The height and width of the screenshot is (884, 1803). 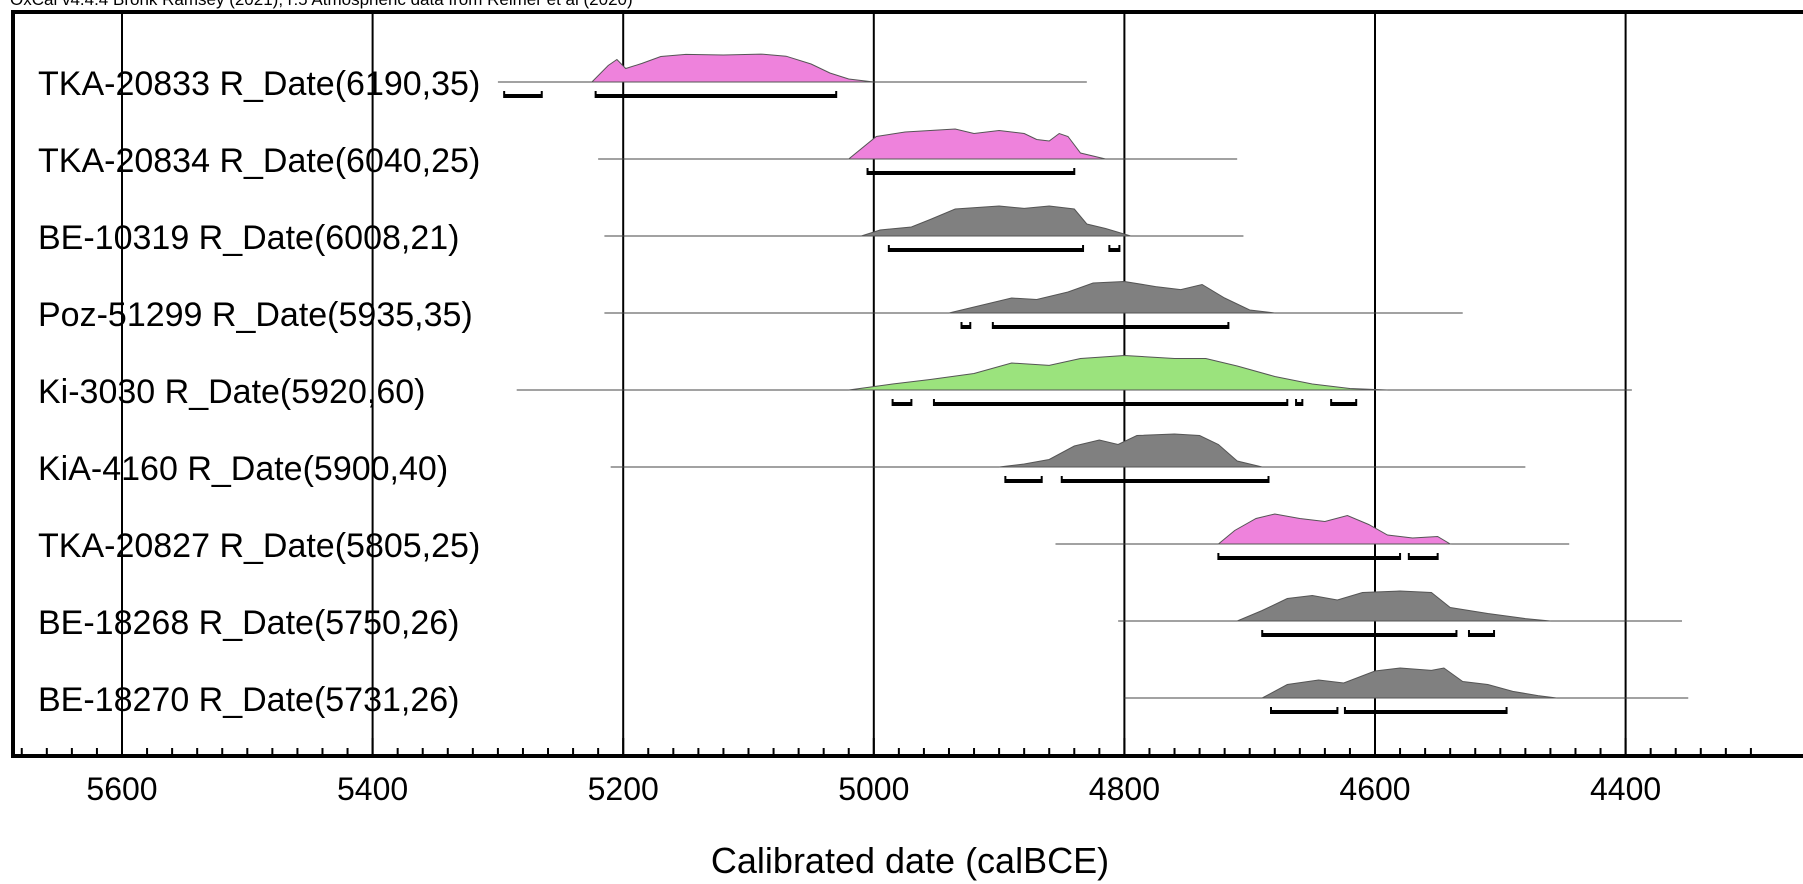 I want to click on sample-label: TKA-20833 R_Date(6190,35), so click(x=259, y=84).